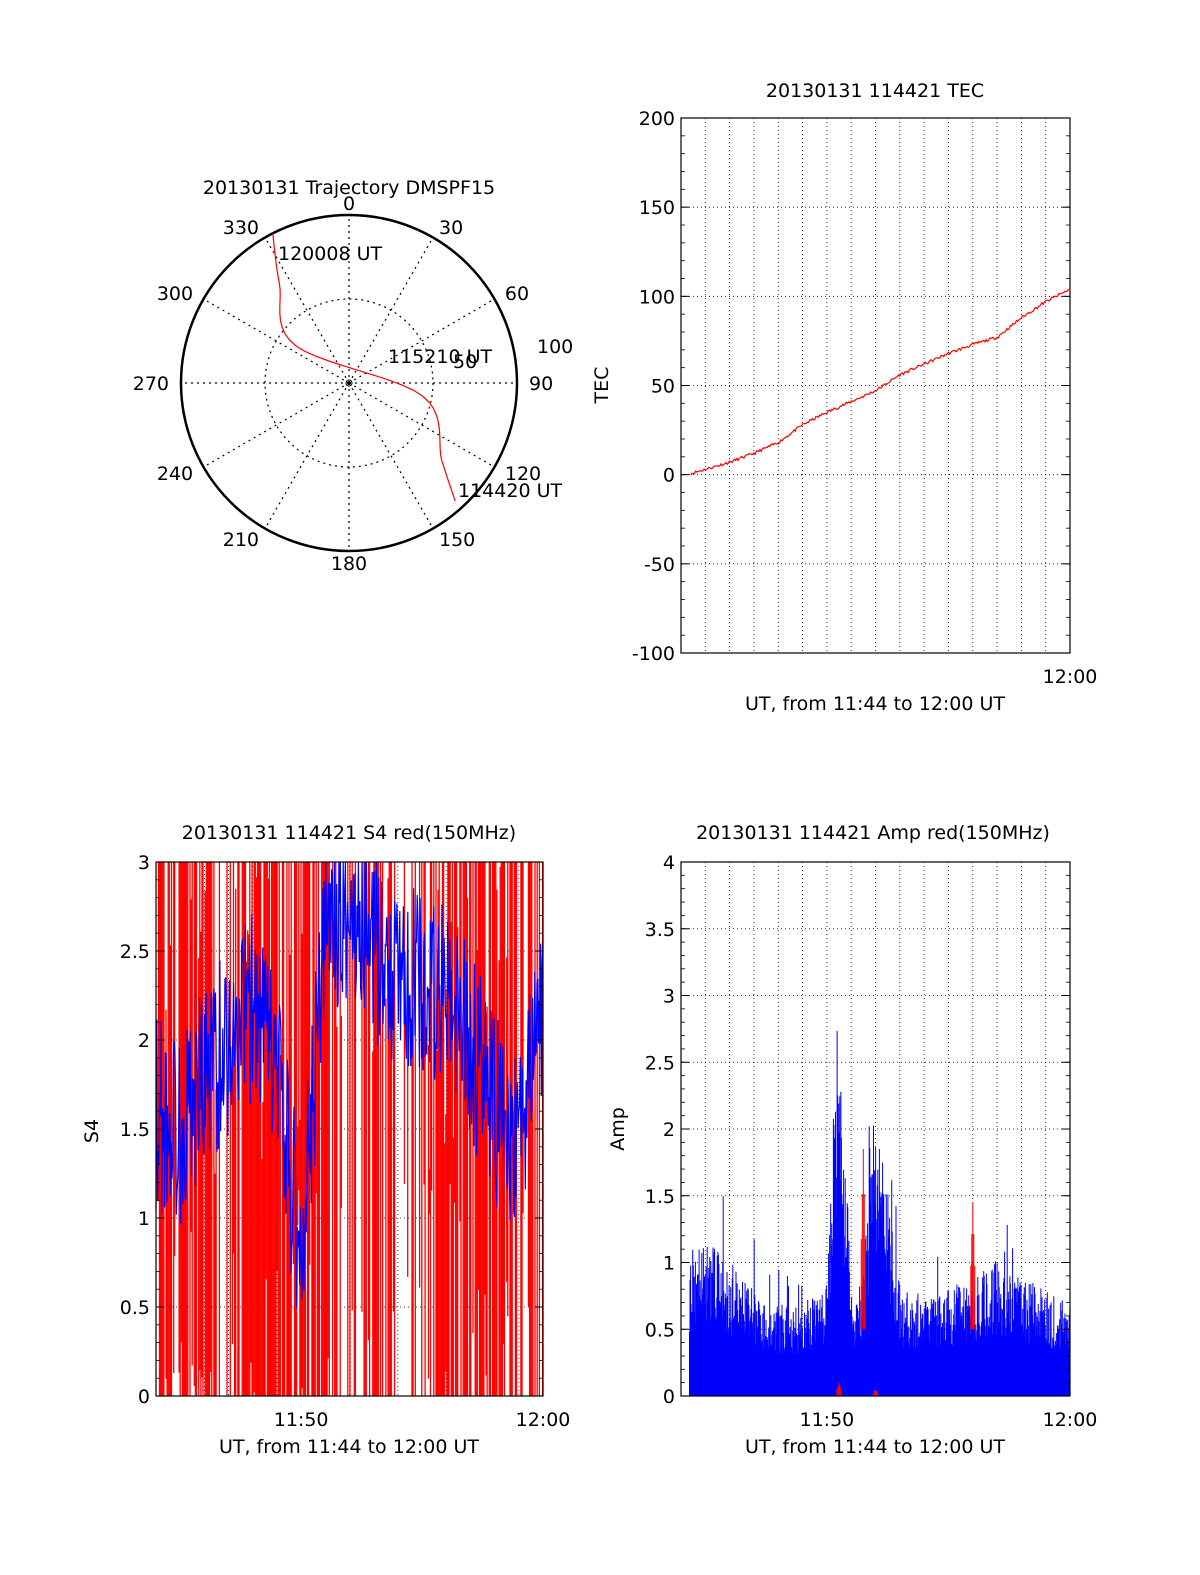  Describe the element at coordinates (880, 382) in the screenshot. I see `tec-series-line` at that location.